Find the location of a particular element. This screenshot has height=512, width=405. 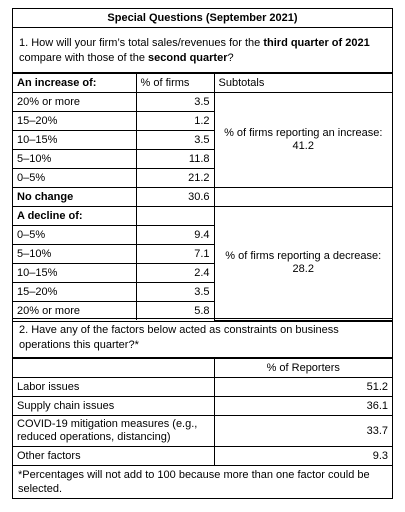

row-value: 5.8 is located at coordinates (174, 310).